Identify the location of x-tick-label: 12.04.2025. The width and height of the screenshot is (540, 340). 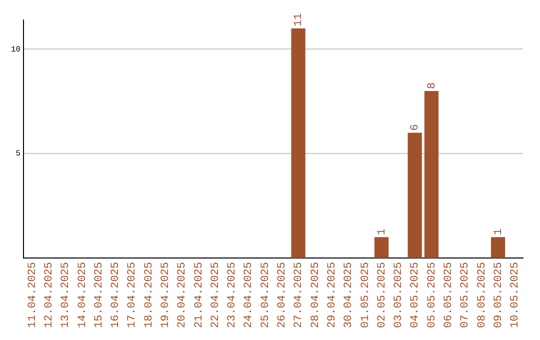
(49, 295).